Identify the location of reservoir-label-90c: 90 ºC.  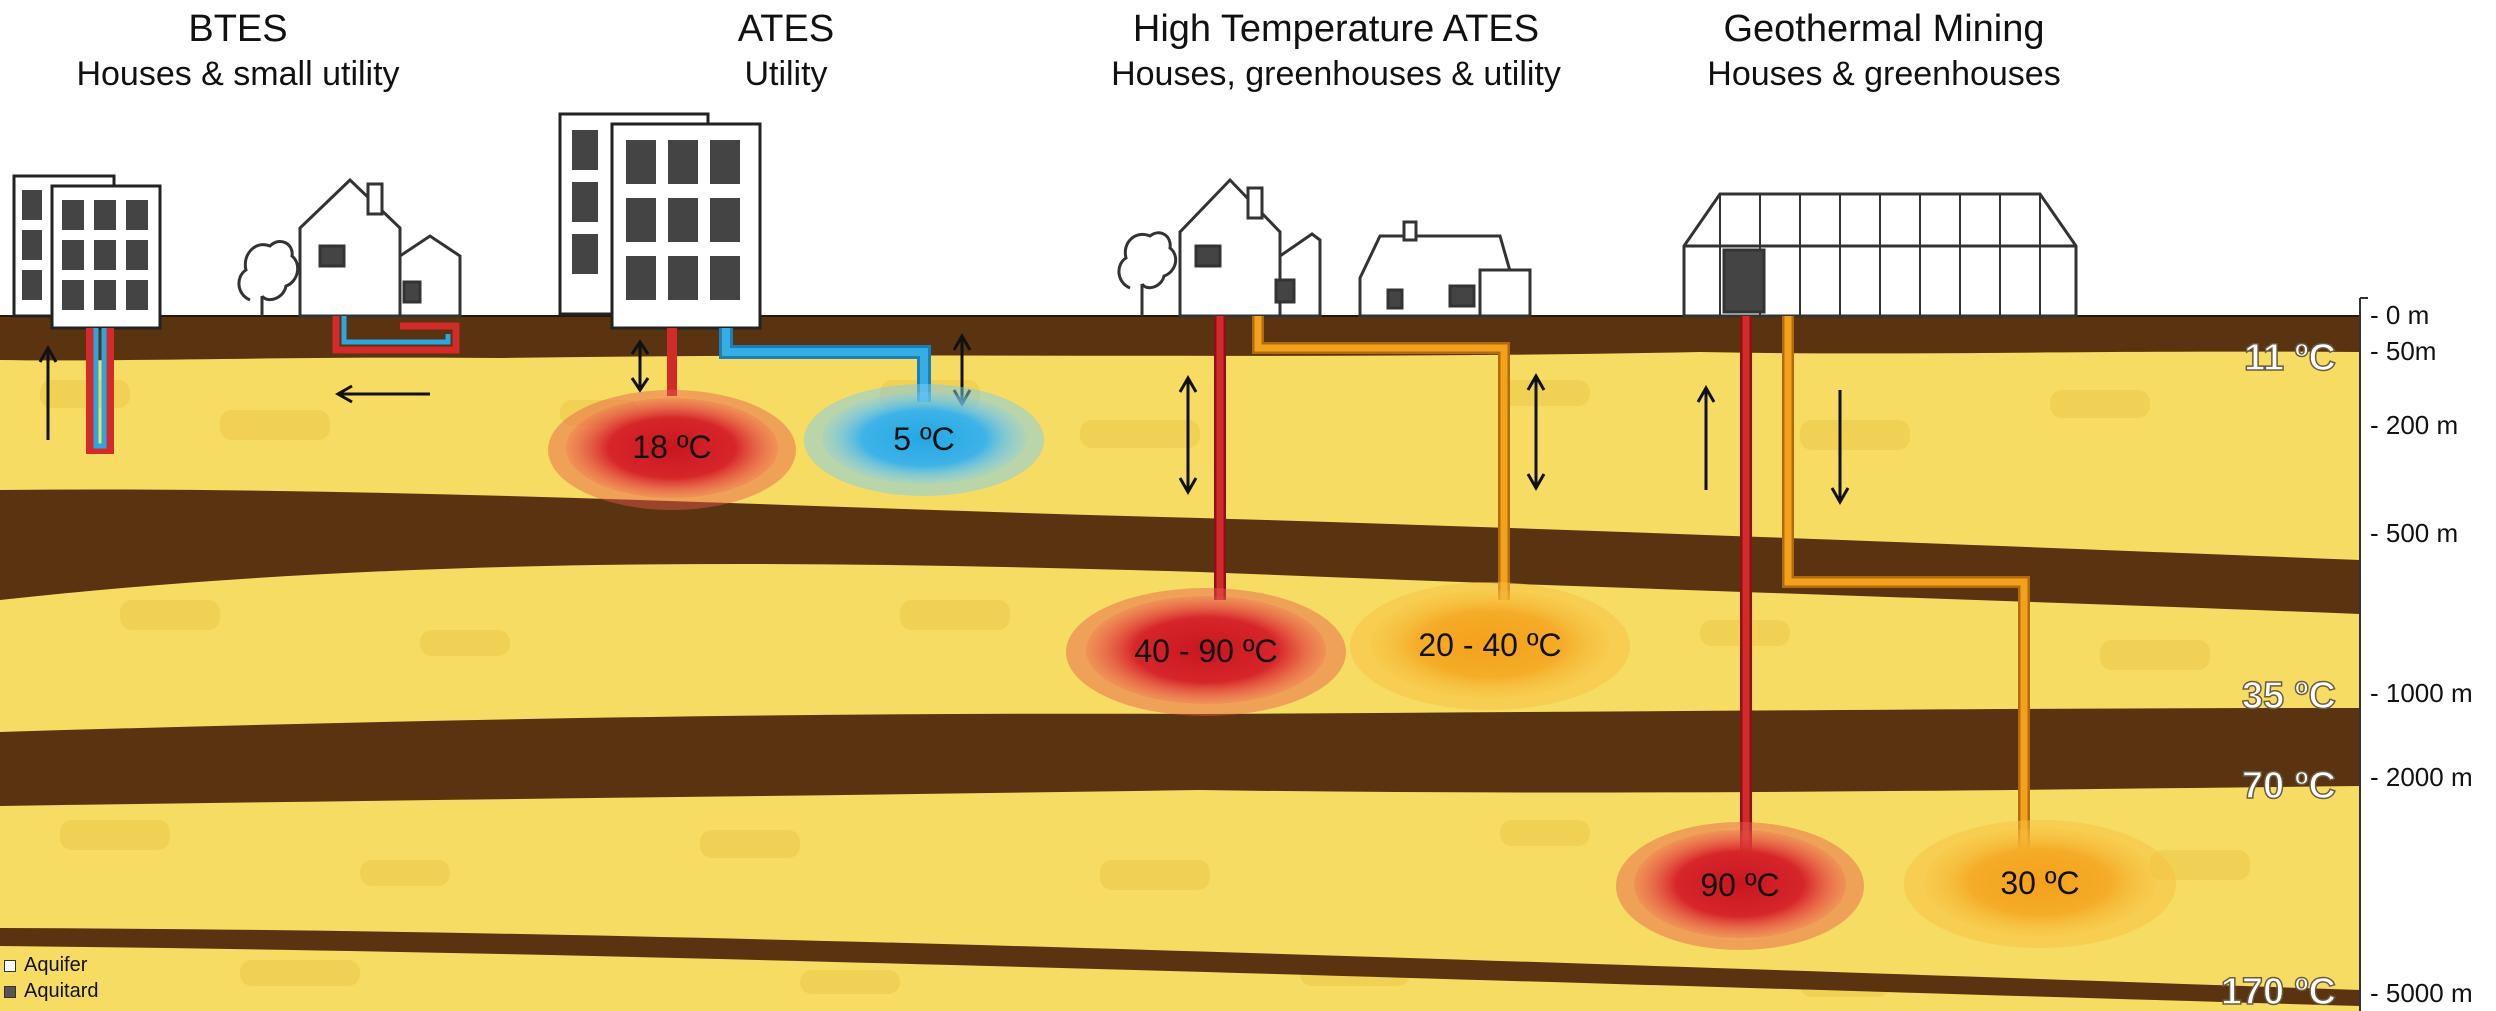
(1739, 885).